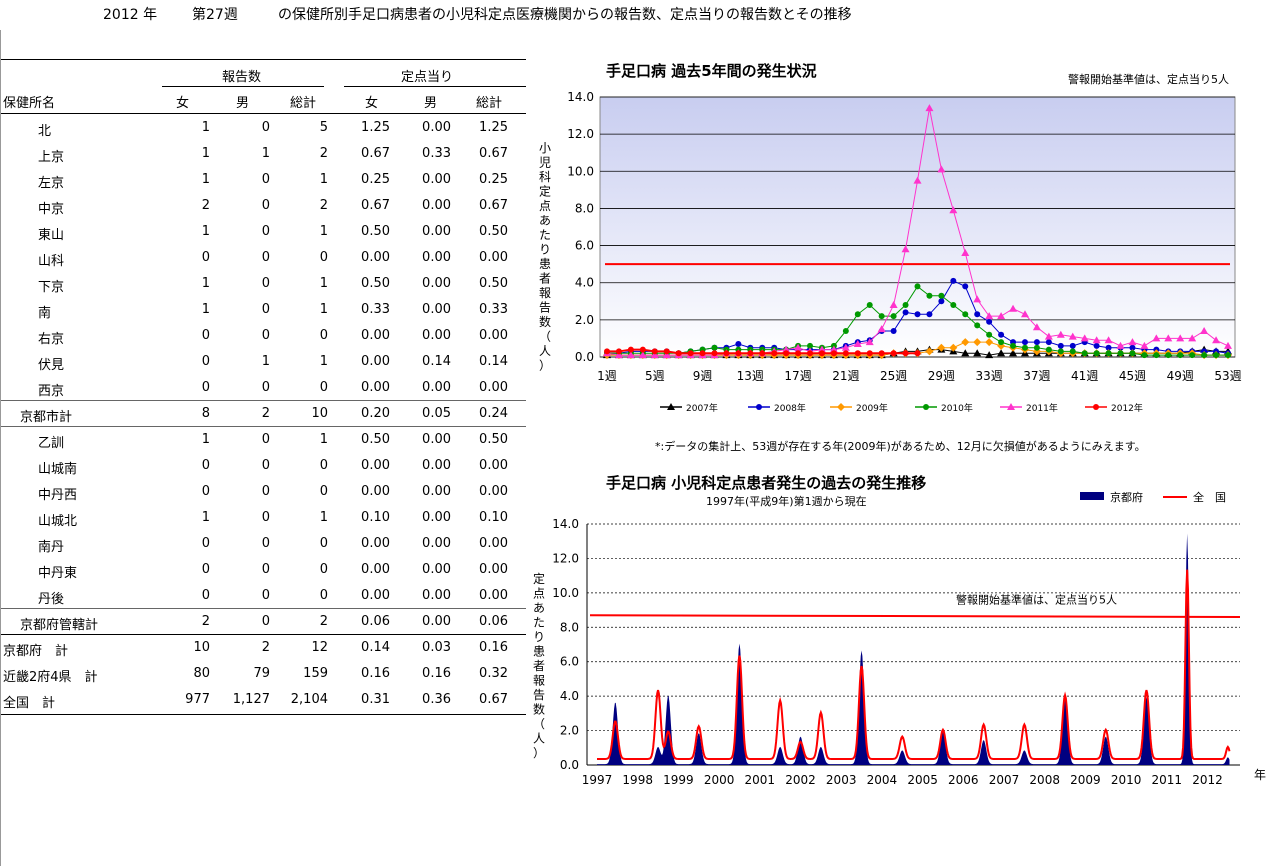 The height and width of the screenshot is (866, 1269). What do you see at coordinates (51, 287) in the screenshot?
I see `row-name: 下京` at bounding box center [51, 287].